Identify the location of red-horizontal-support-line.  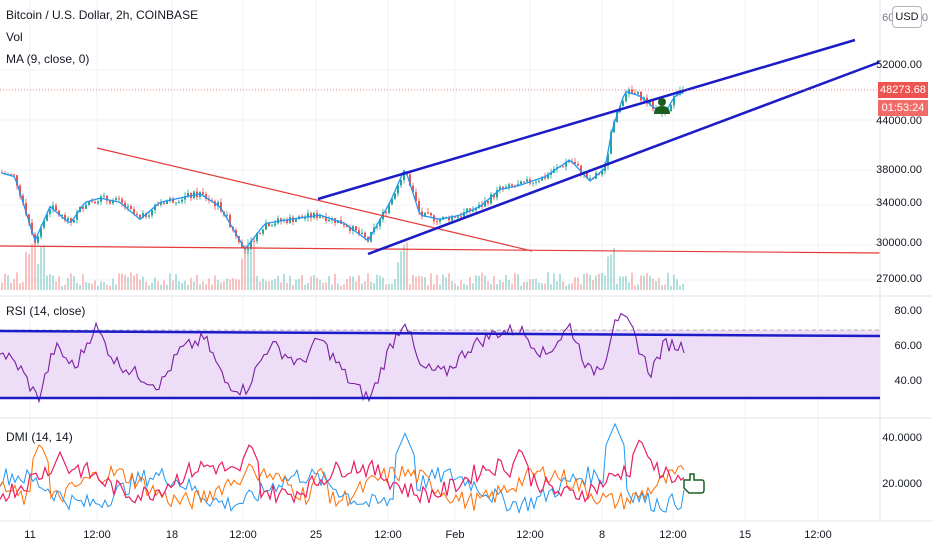
(440, 249).